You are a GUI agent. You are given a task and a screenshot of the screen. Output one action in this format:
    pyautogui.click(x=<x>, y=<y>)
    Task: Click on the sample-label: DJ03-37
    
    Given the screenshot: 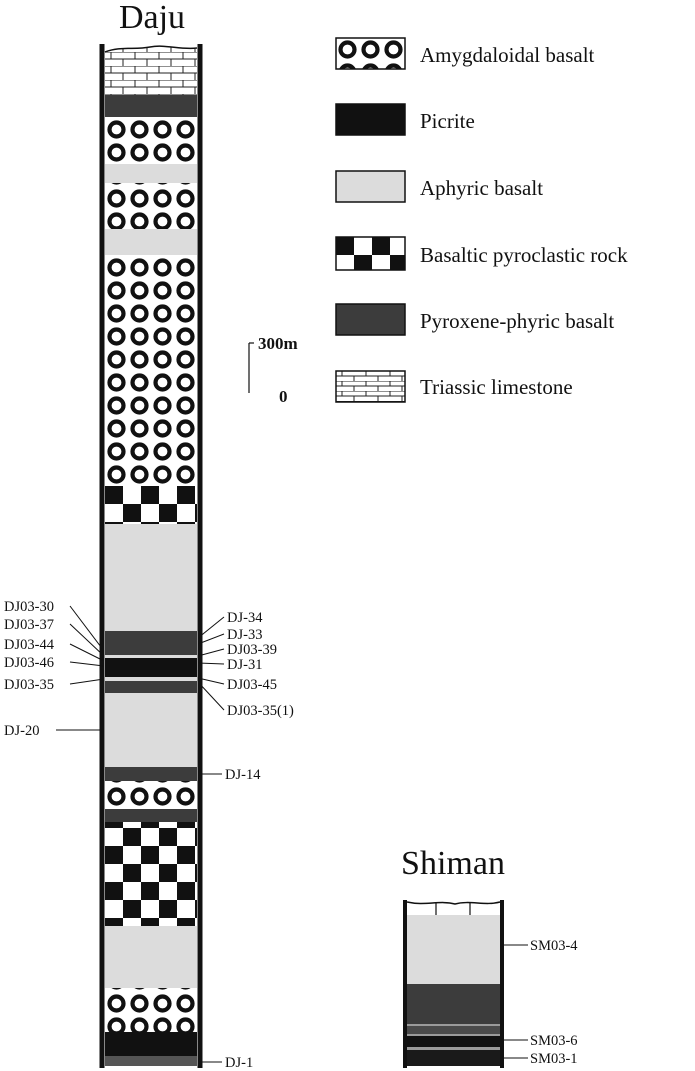 What is the action you would take?
    pyautogui.click(x=29, y=625)
    